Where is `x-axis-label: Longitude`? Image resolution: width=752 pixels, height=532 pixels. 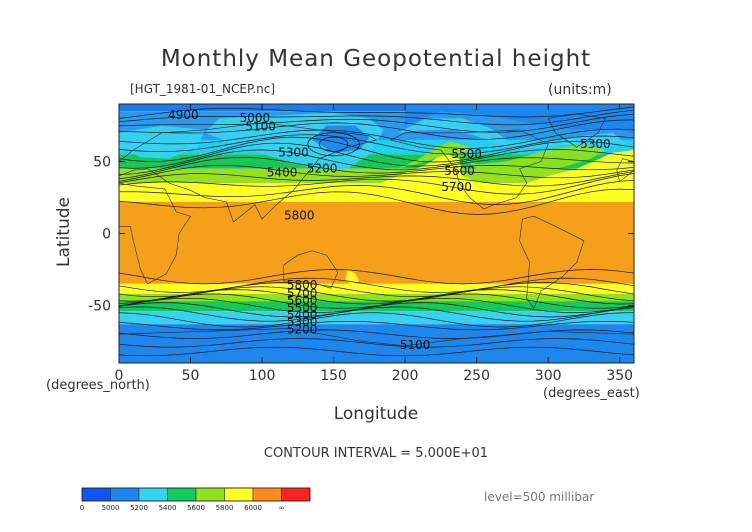 x-axis-label: Longitude is located at coordinates (376, 414).